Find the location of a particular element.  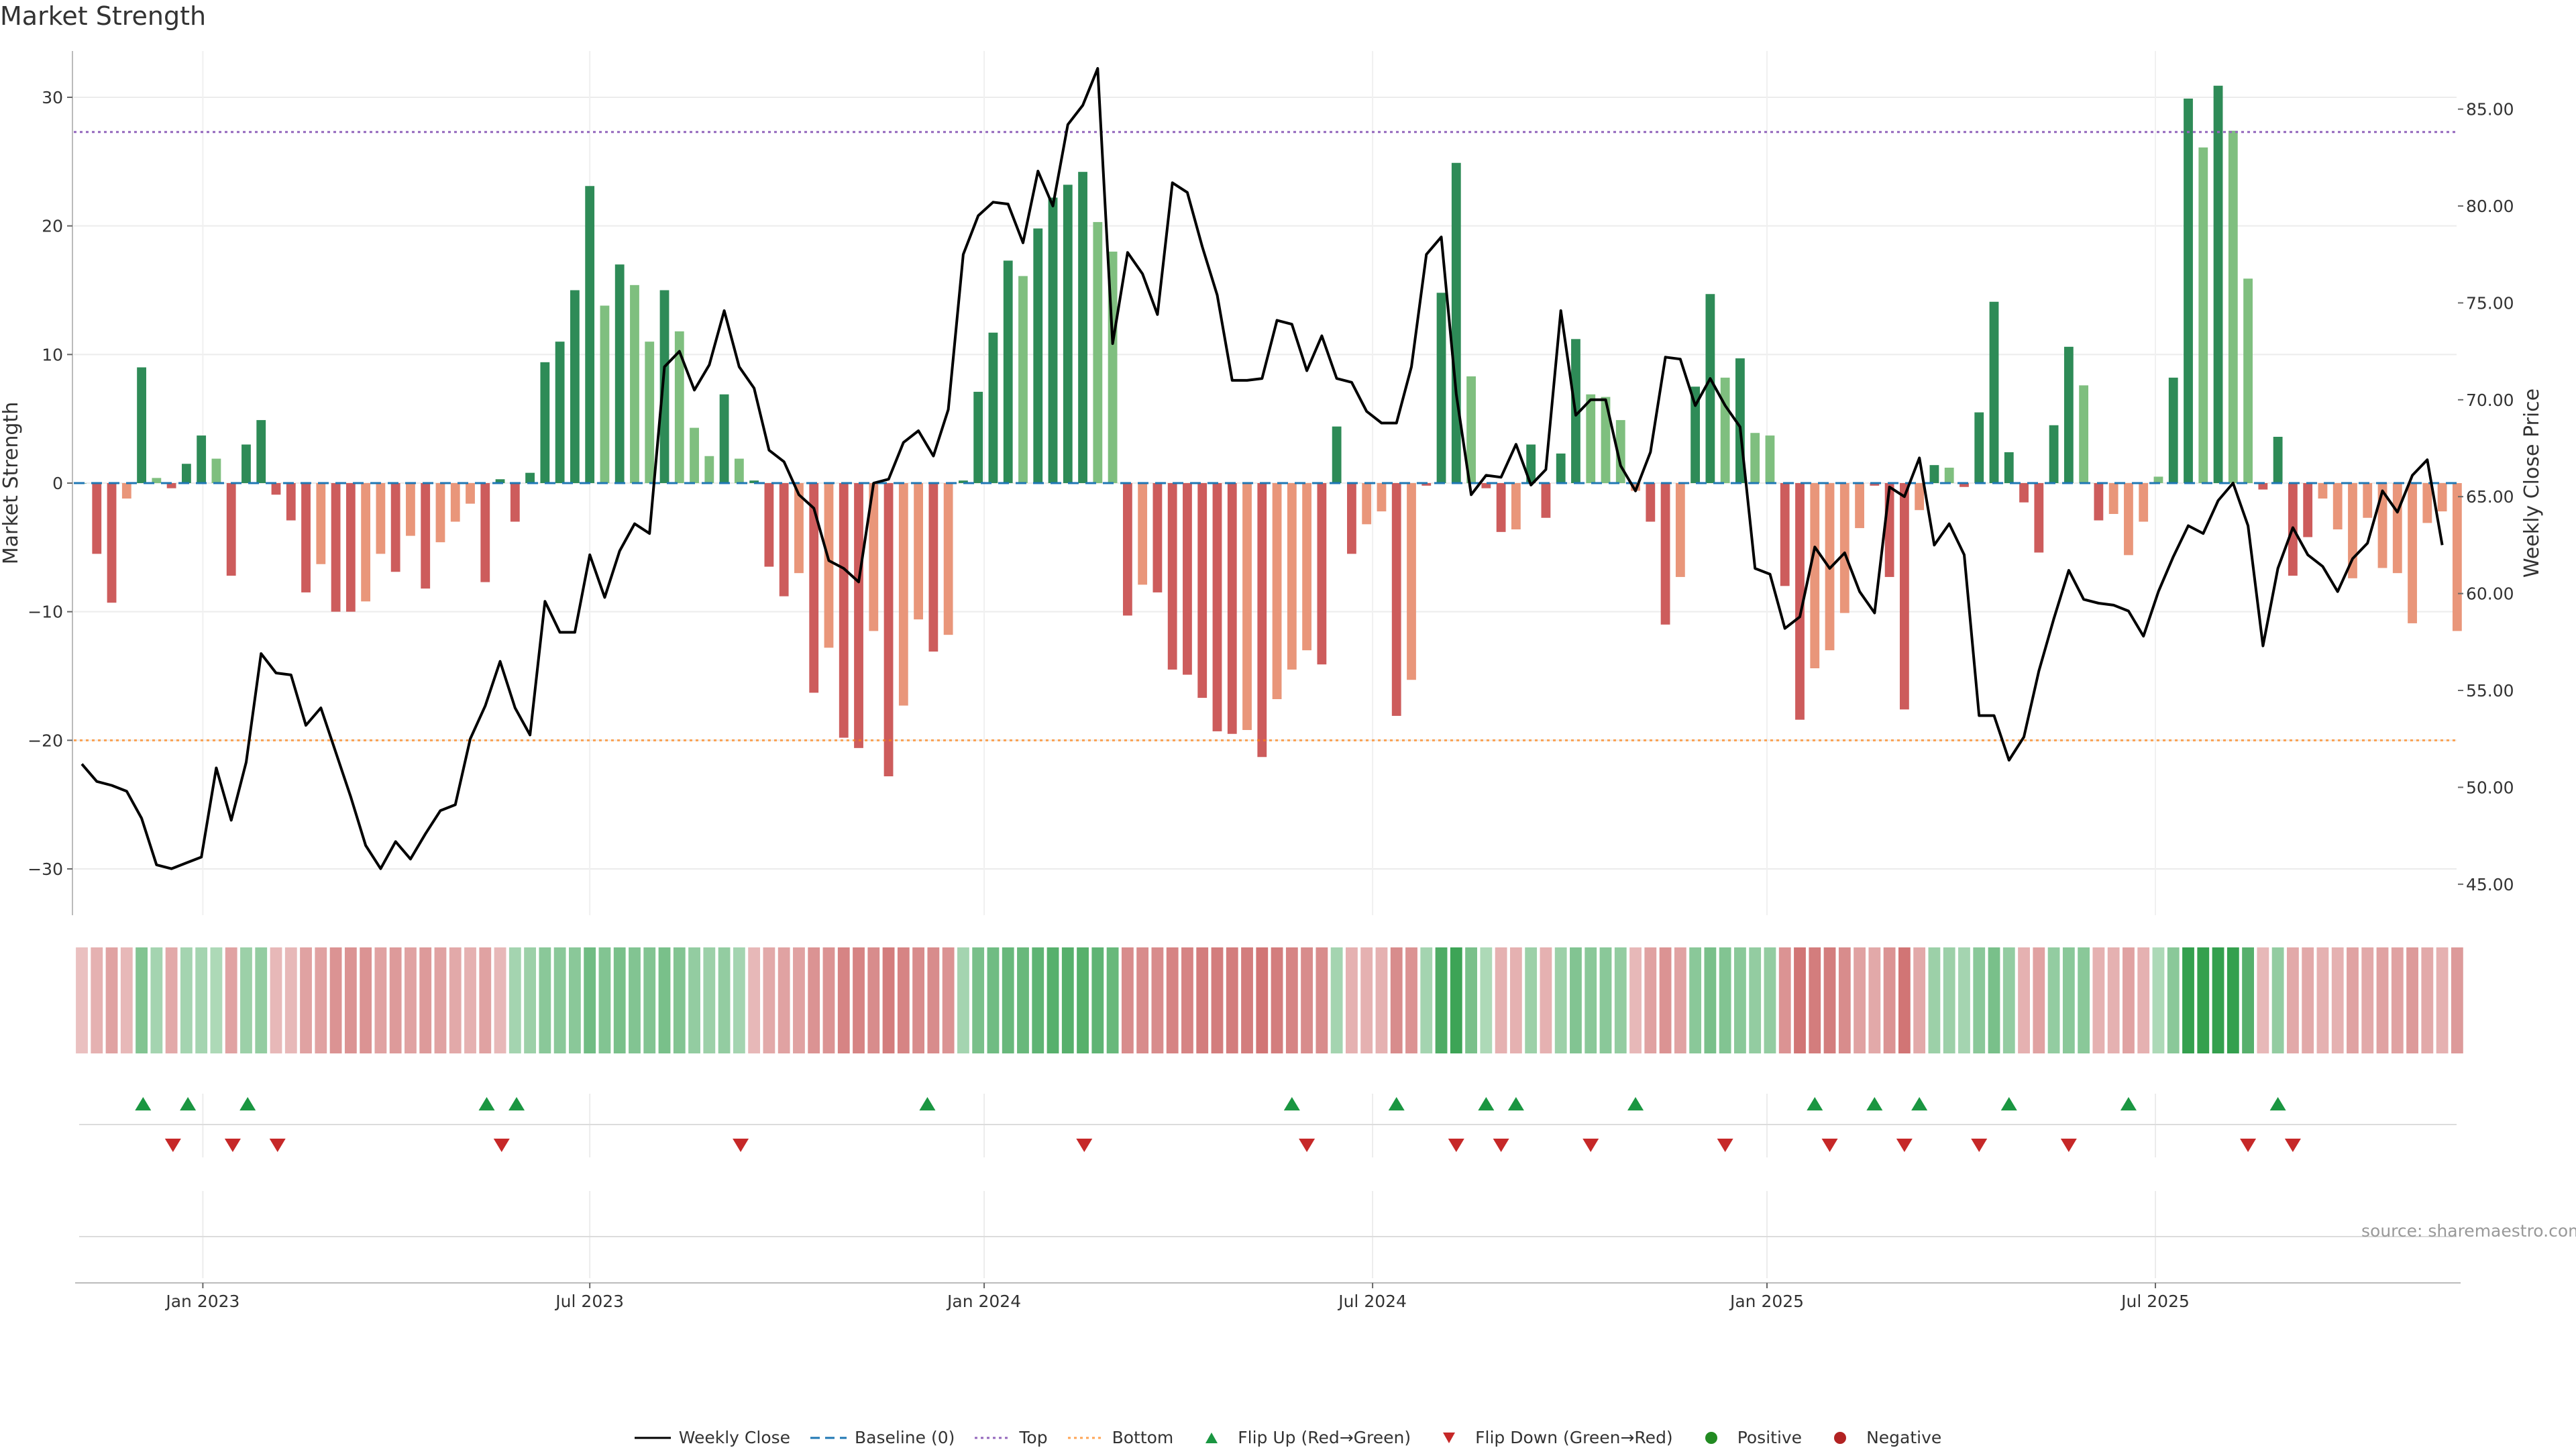

heatmap-strip is located at coordinates (1269, 1000).